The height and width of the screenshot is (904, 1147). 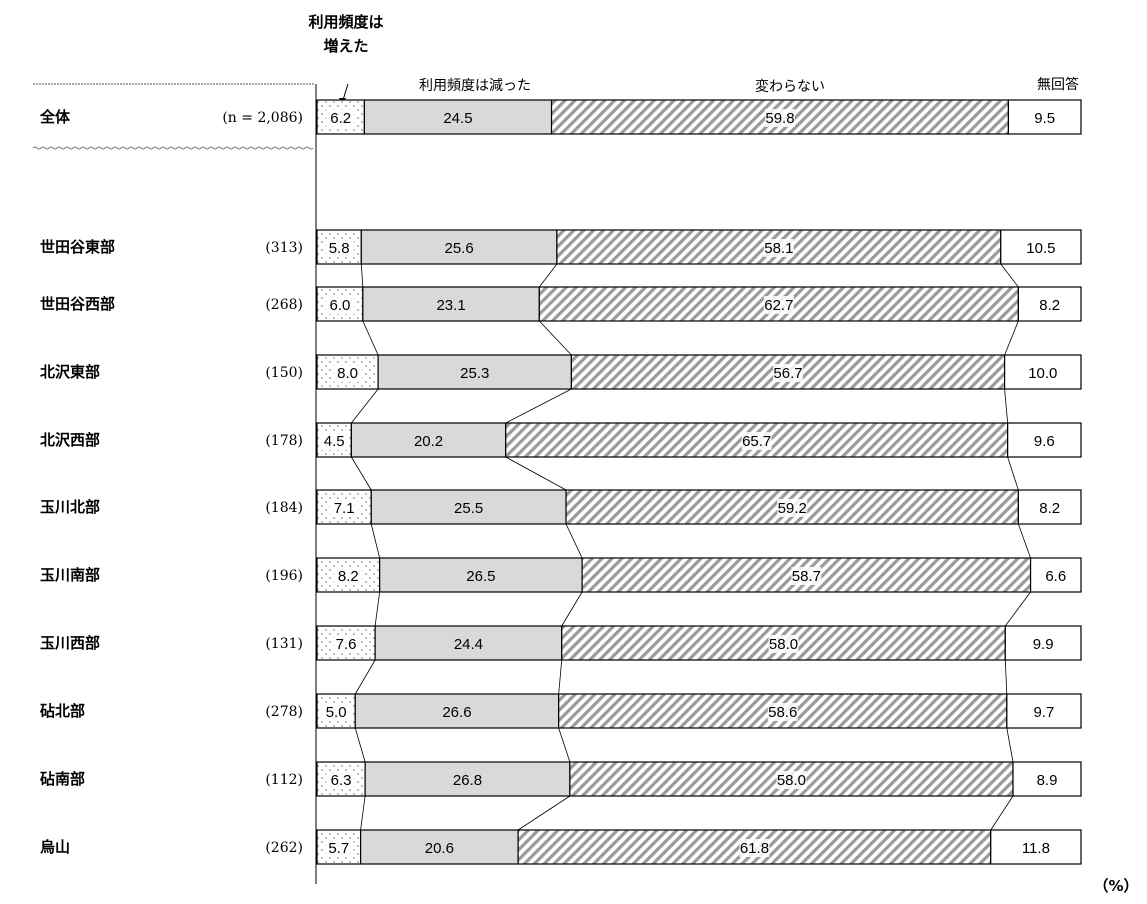 I want to click on data-label: 26.6, so click(x=456, y=712).